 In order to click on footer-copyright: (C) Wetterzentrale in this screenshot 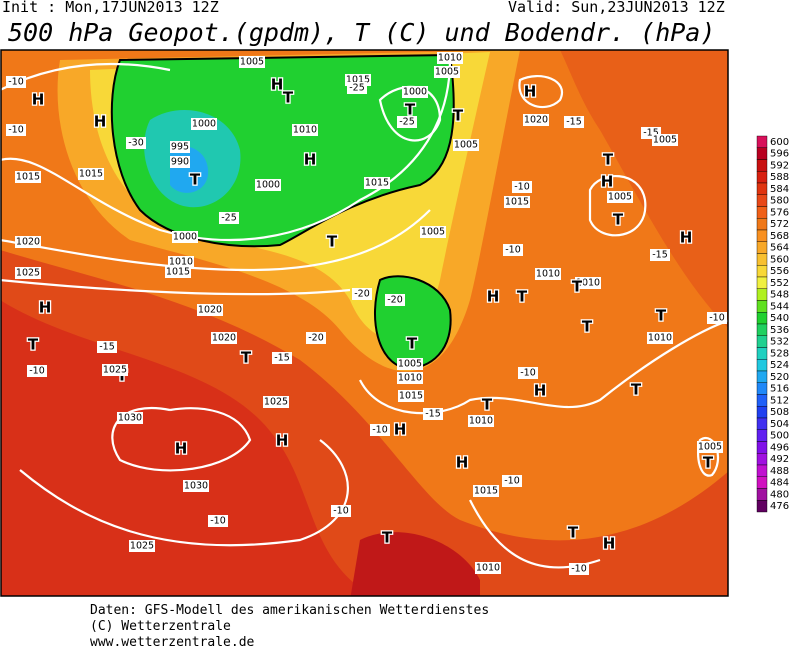, I will do `click(160, 626)`.